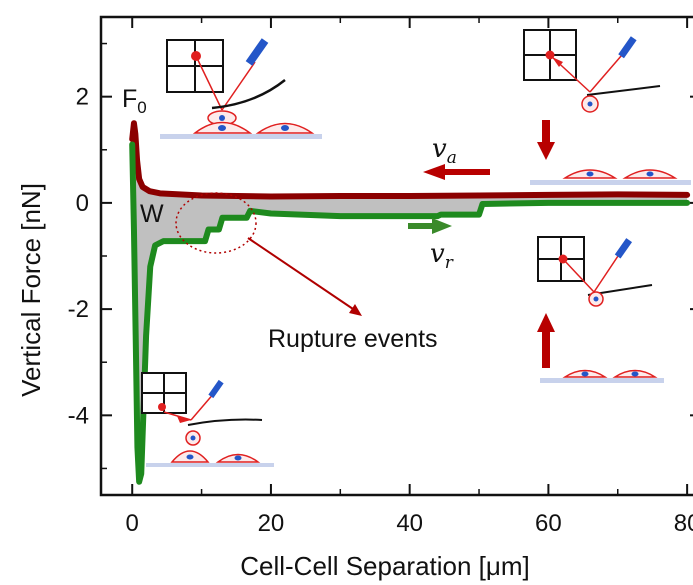 The image size is (693, 585). Describe the element at coordinates (683, 523) in the screenshot. I see `x-tick-label: 80` at that location.